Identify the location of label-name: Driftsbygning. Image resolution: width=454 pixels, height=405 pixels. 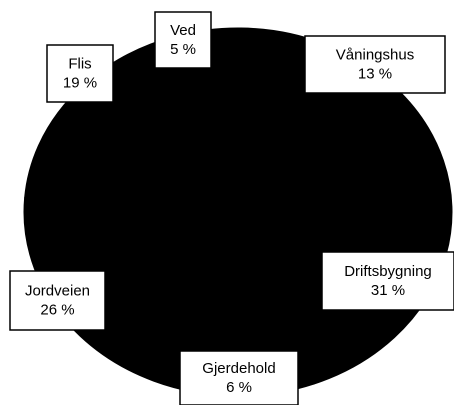
(388, 271).